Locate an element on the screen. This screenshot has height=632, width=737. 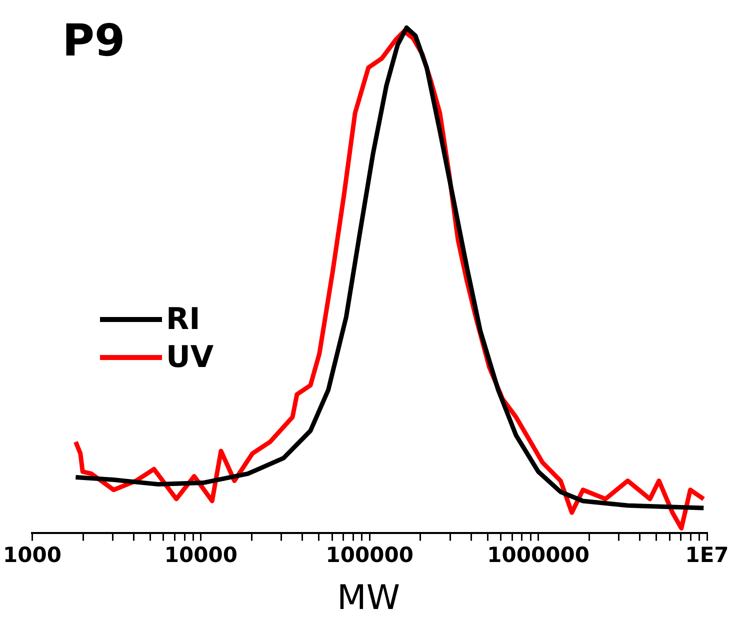
legend-label: RI is located at coordinates (183, 319).